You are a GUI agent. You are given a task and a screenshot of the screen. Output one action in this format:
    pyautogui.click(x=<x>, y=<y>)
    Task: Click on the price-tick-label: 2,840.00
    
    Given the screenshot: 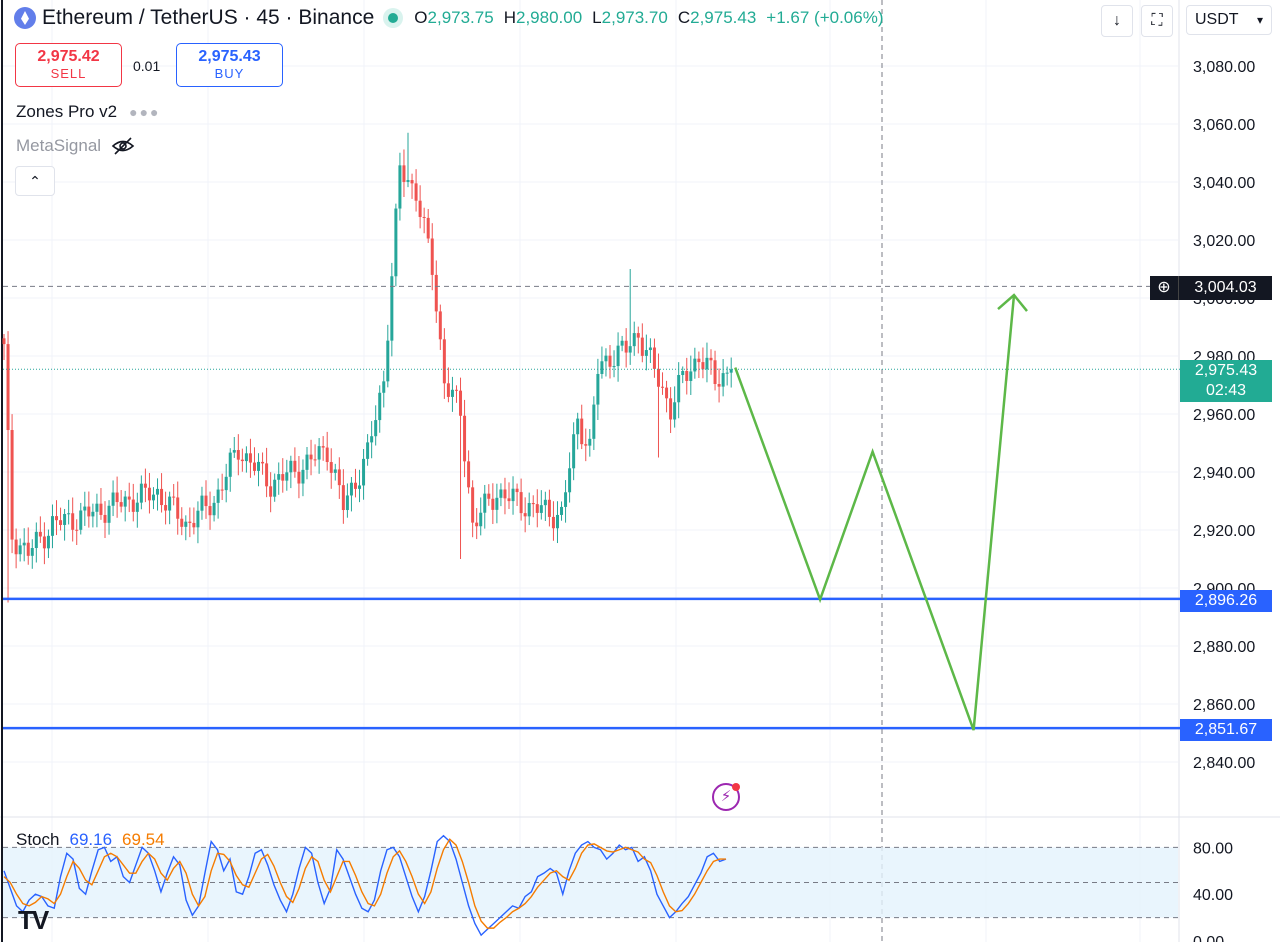 What is the action you would take?
    pyautogui.click(x=1224, y=763)
    